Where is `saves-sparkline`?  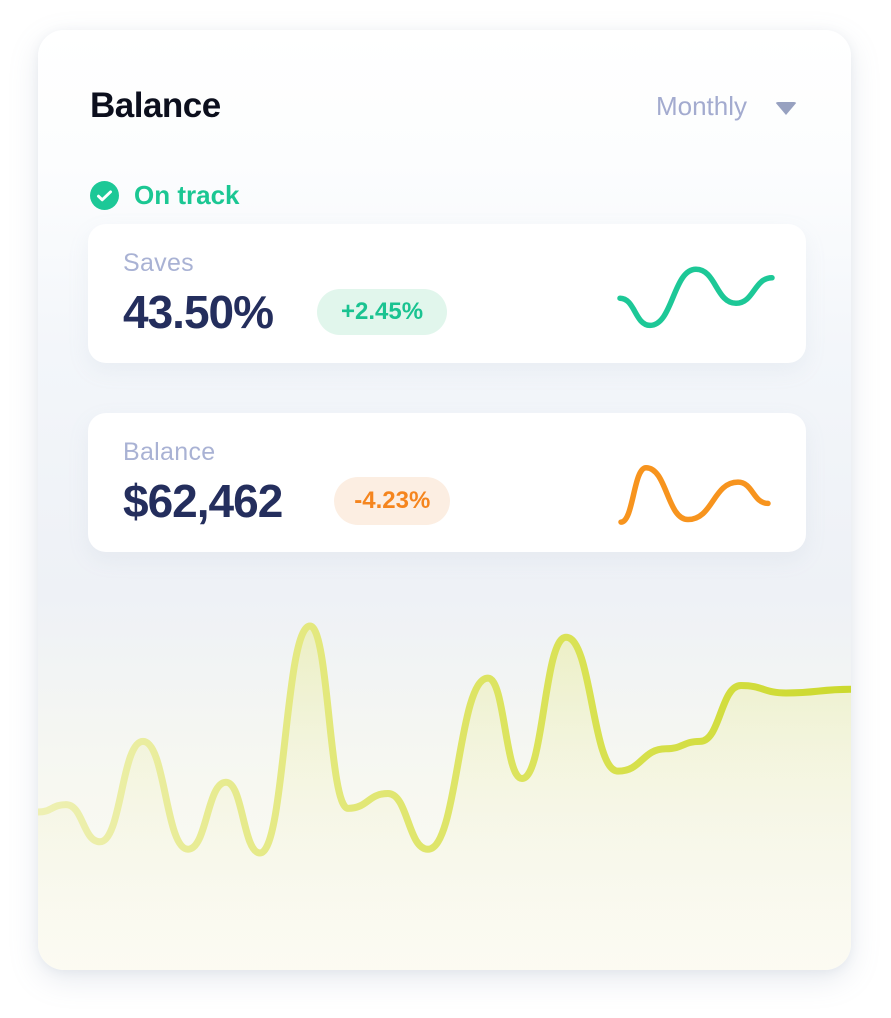
saves-sparkline is located at coordinates (696, 297).